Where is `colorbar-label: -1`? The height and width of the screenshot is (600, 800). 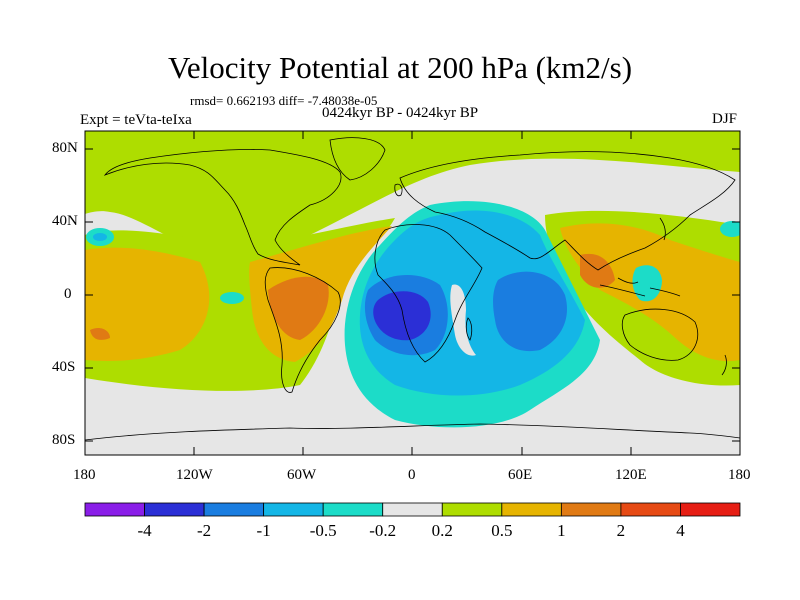 colorbar-label: -1 is located at coordinates (263, 530).